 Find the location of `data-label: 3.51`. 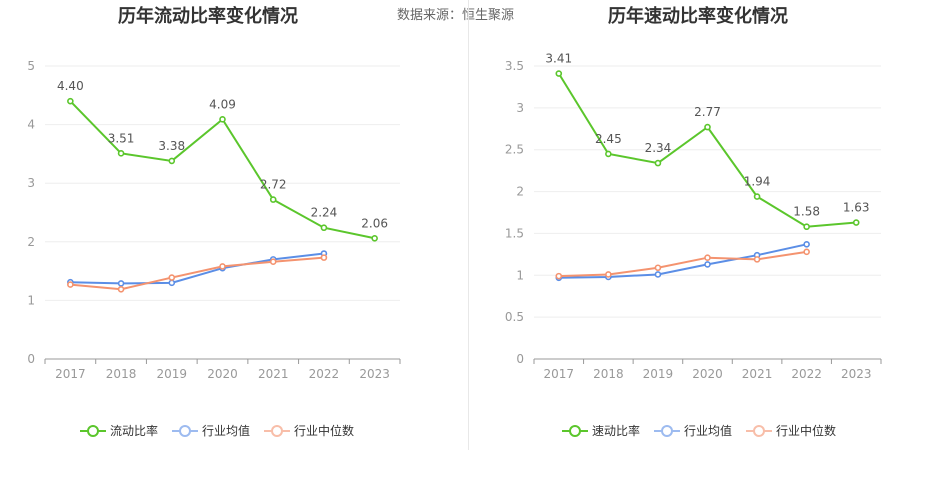

data-label: 3.51 is located at coordinates (121, 138).